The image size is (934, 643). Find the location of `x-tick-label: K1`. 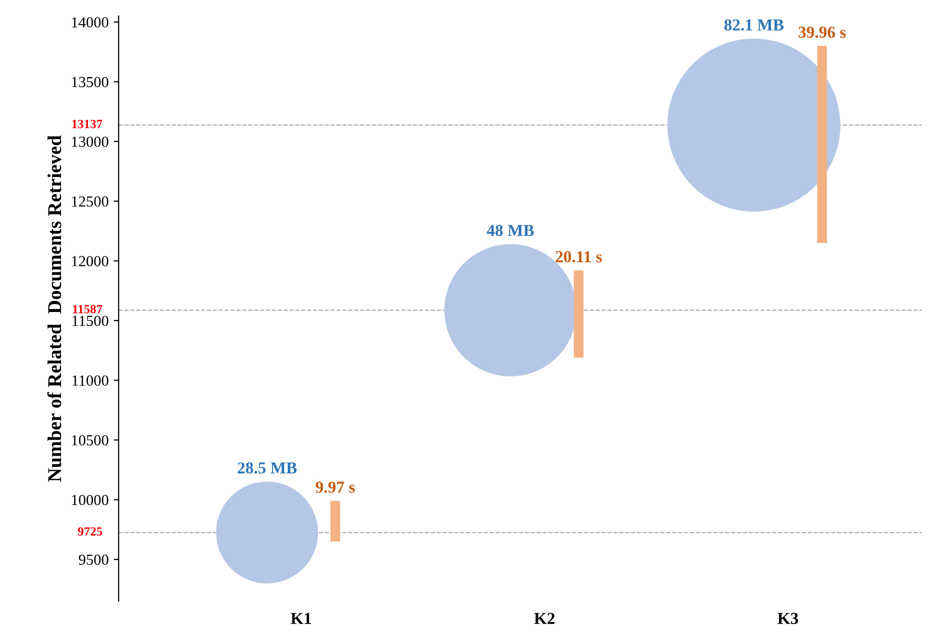

x-tick-label: K1 is located at coordinates (300, 618).